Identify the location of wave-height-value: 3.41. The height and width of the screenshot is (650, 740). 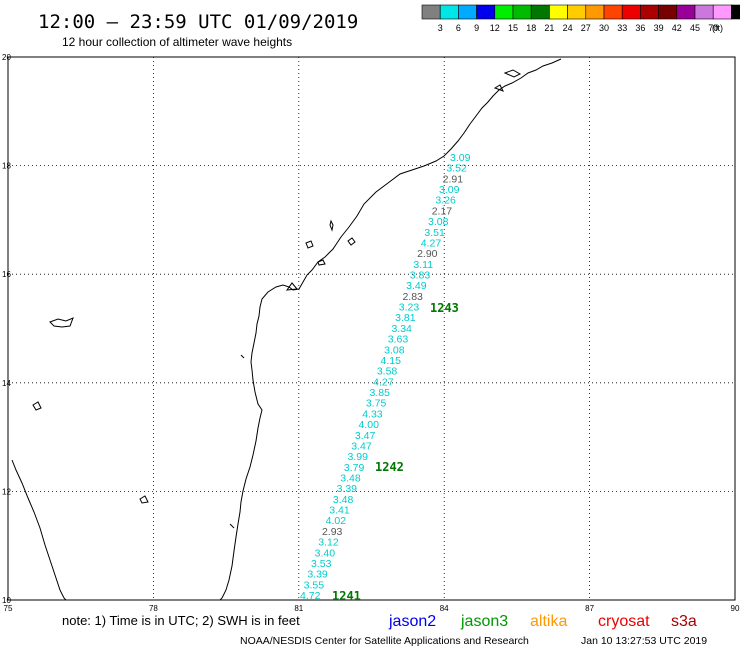
(339, 511).